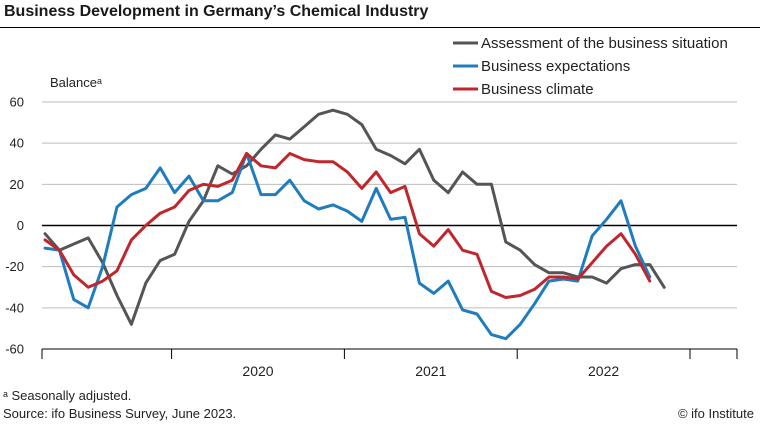  I want to click on y-tick-label: 0, so click(20, 225).